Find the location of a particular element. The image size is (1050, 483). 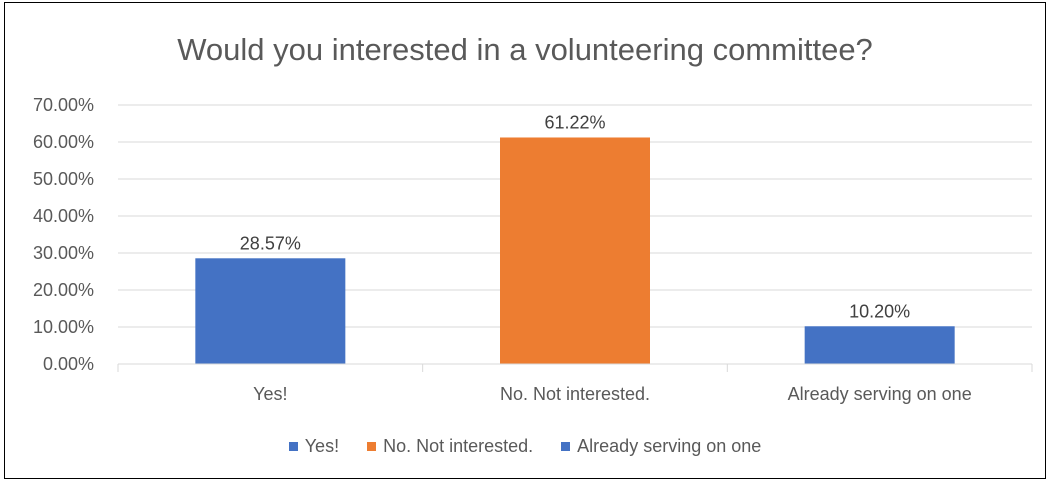

legend-label-already-serving: Already serving on one is located at coordinates (669, 446).